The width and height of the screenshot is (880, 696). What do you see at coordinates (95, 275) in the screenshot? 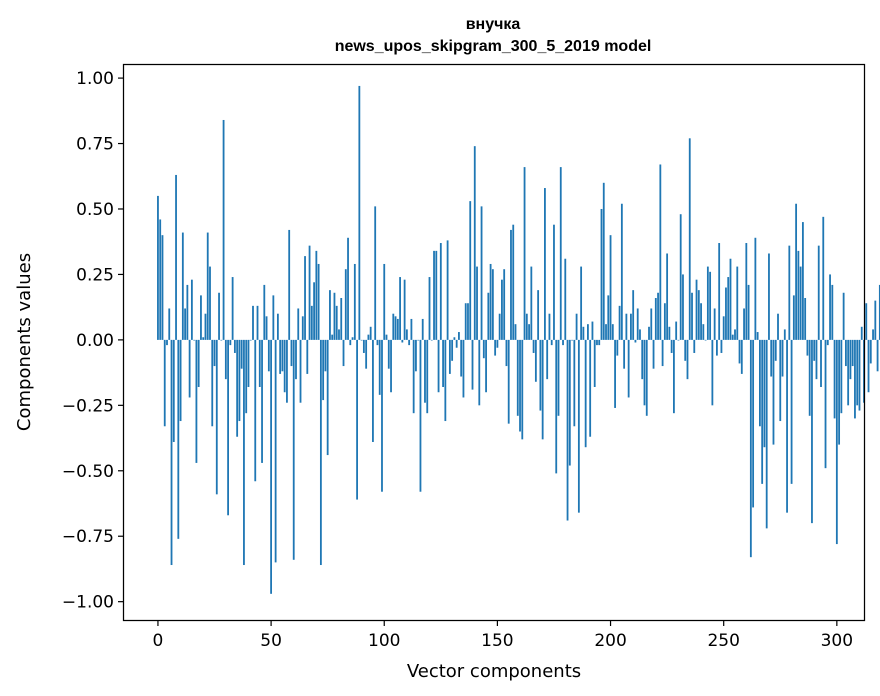
I see `y-tick-label: 0.25` at bounding box center [95, 275].